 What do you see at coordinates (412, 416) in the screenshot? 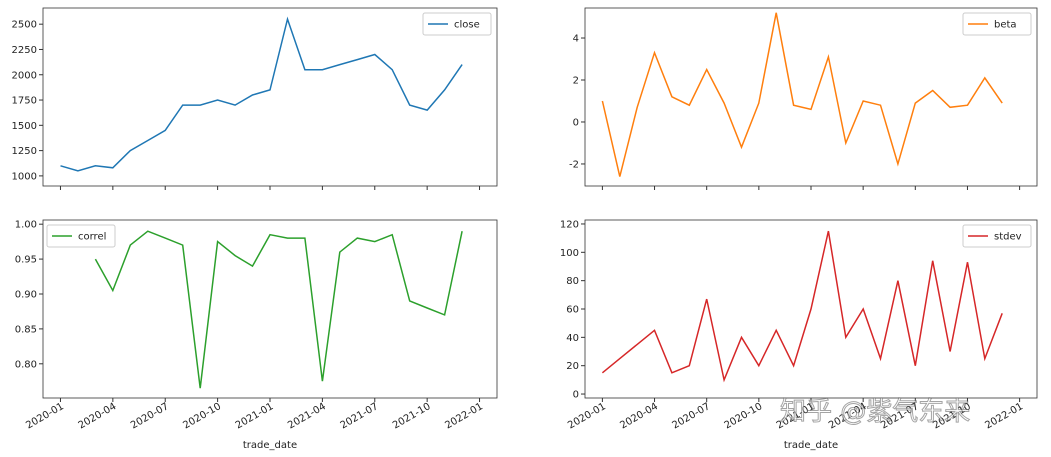
I see `x-tick-label: 2021-10` at bounding box center [412, 416].